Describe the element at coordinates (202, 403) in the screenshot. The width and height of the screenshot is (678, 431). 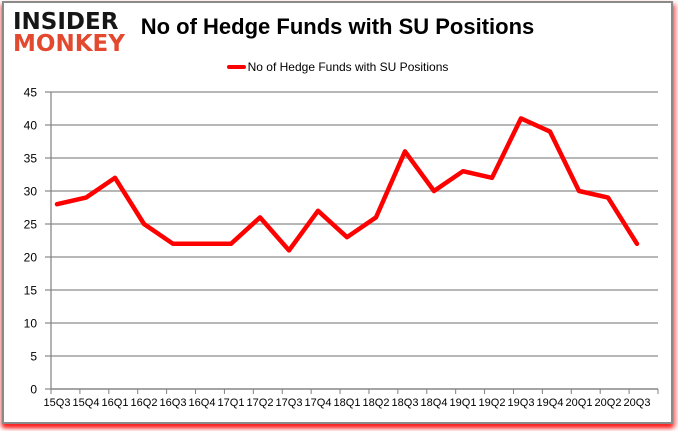
I see `x-axis-tick-label: 16Q4` at that location.